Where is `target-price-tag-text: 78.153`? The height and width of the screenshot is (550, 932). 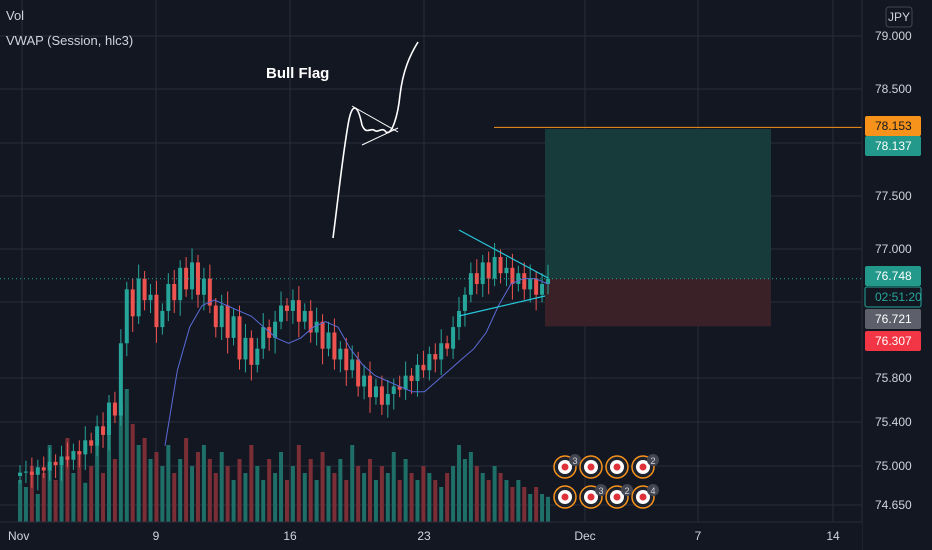 target-price-tag-text: 78.153 is located at coordinates (893, 126).